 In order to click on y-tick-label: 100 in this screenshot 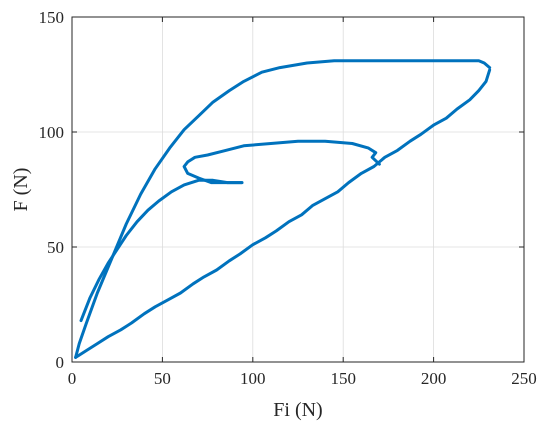, I will do `click(52, 132)`.